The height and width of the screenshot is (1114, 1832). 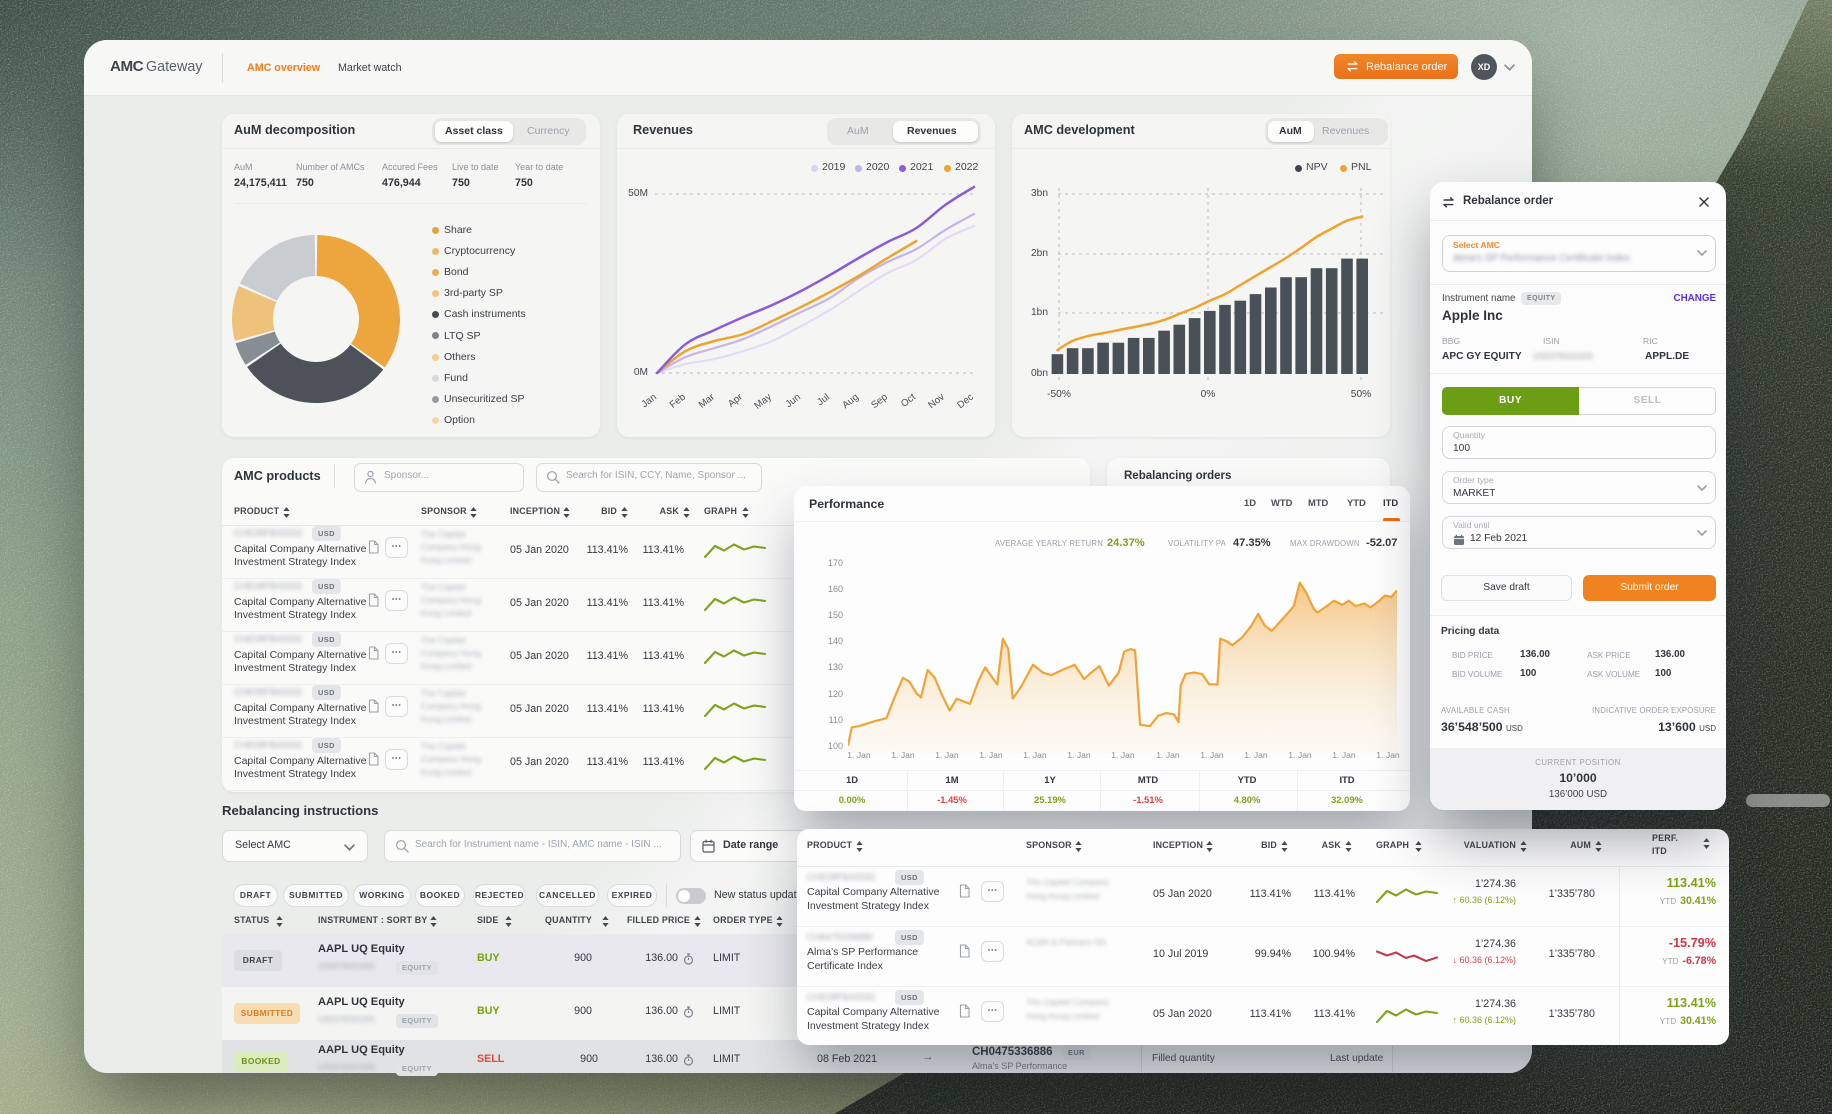 What do you see at coordinates (823, 400) in the screenshot?
I see `svg-text: Jul` at bounding box center [823, 400].